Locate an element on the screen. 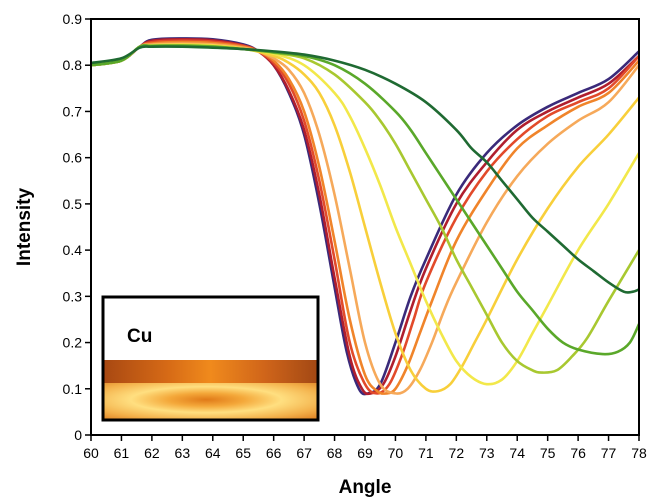 This screenshot has height=500, width=651. inset-box: Cu is located at coordinates (210, 358).